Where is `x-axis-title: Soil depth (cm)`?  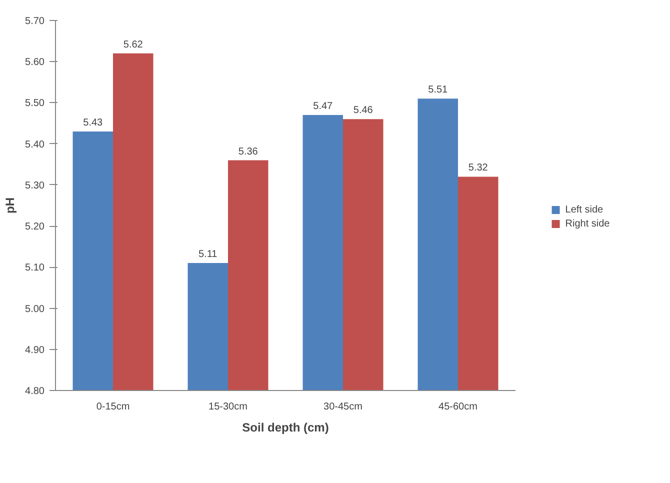
x-axis-title: Soil depth (cm) is located at coordinates (285, 427).